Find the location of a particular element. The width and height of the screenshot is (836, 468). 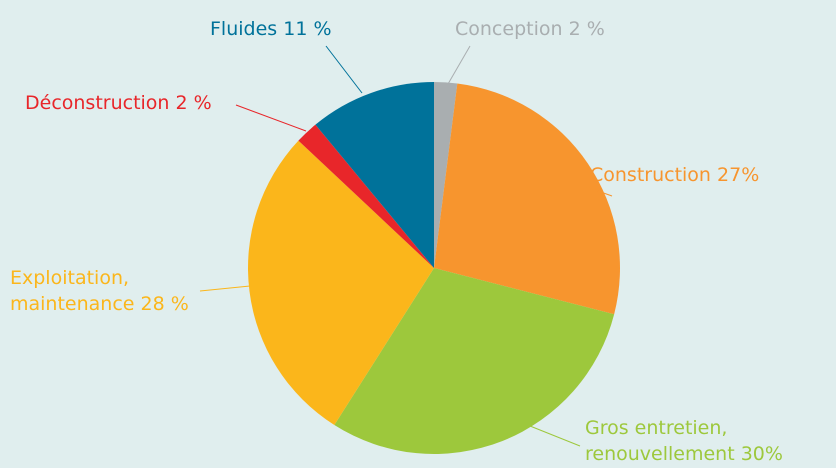

slice-label: Déconstruction 2 % is located at coordinates (140, 103).